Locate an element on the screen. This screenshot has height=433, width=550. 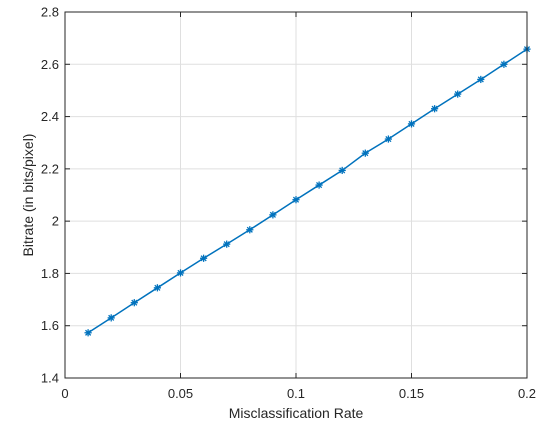
y-tick-label: 2 is located at coordinates (55, 221).